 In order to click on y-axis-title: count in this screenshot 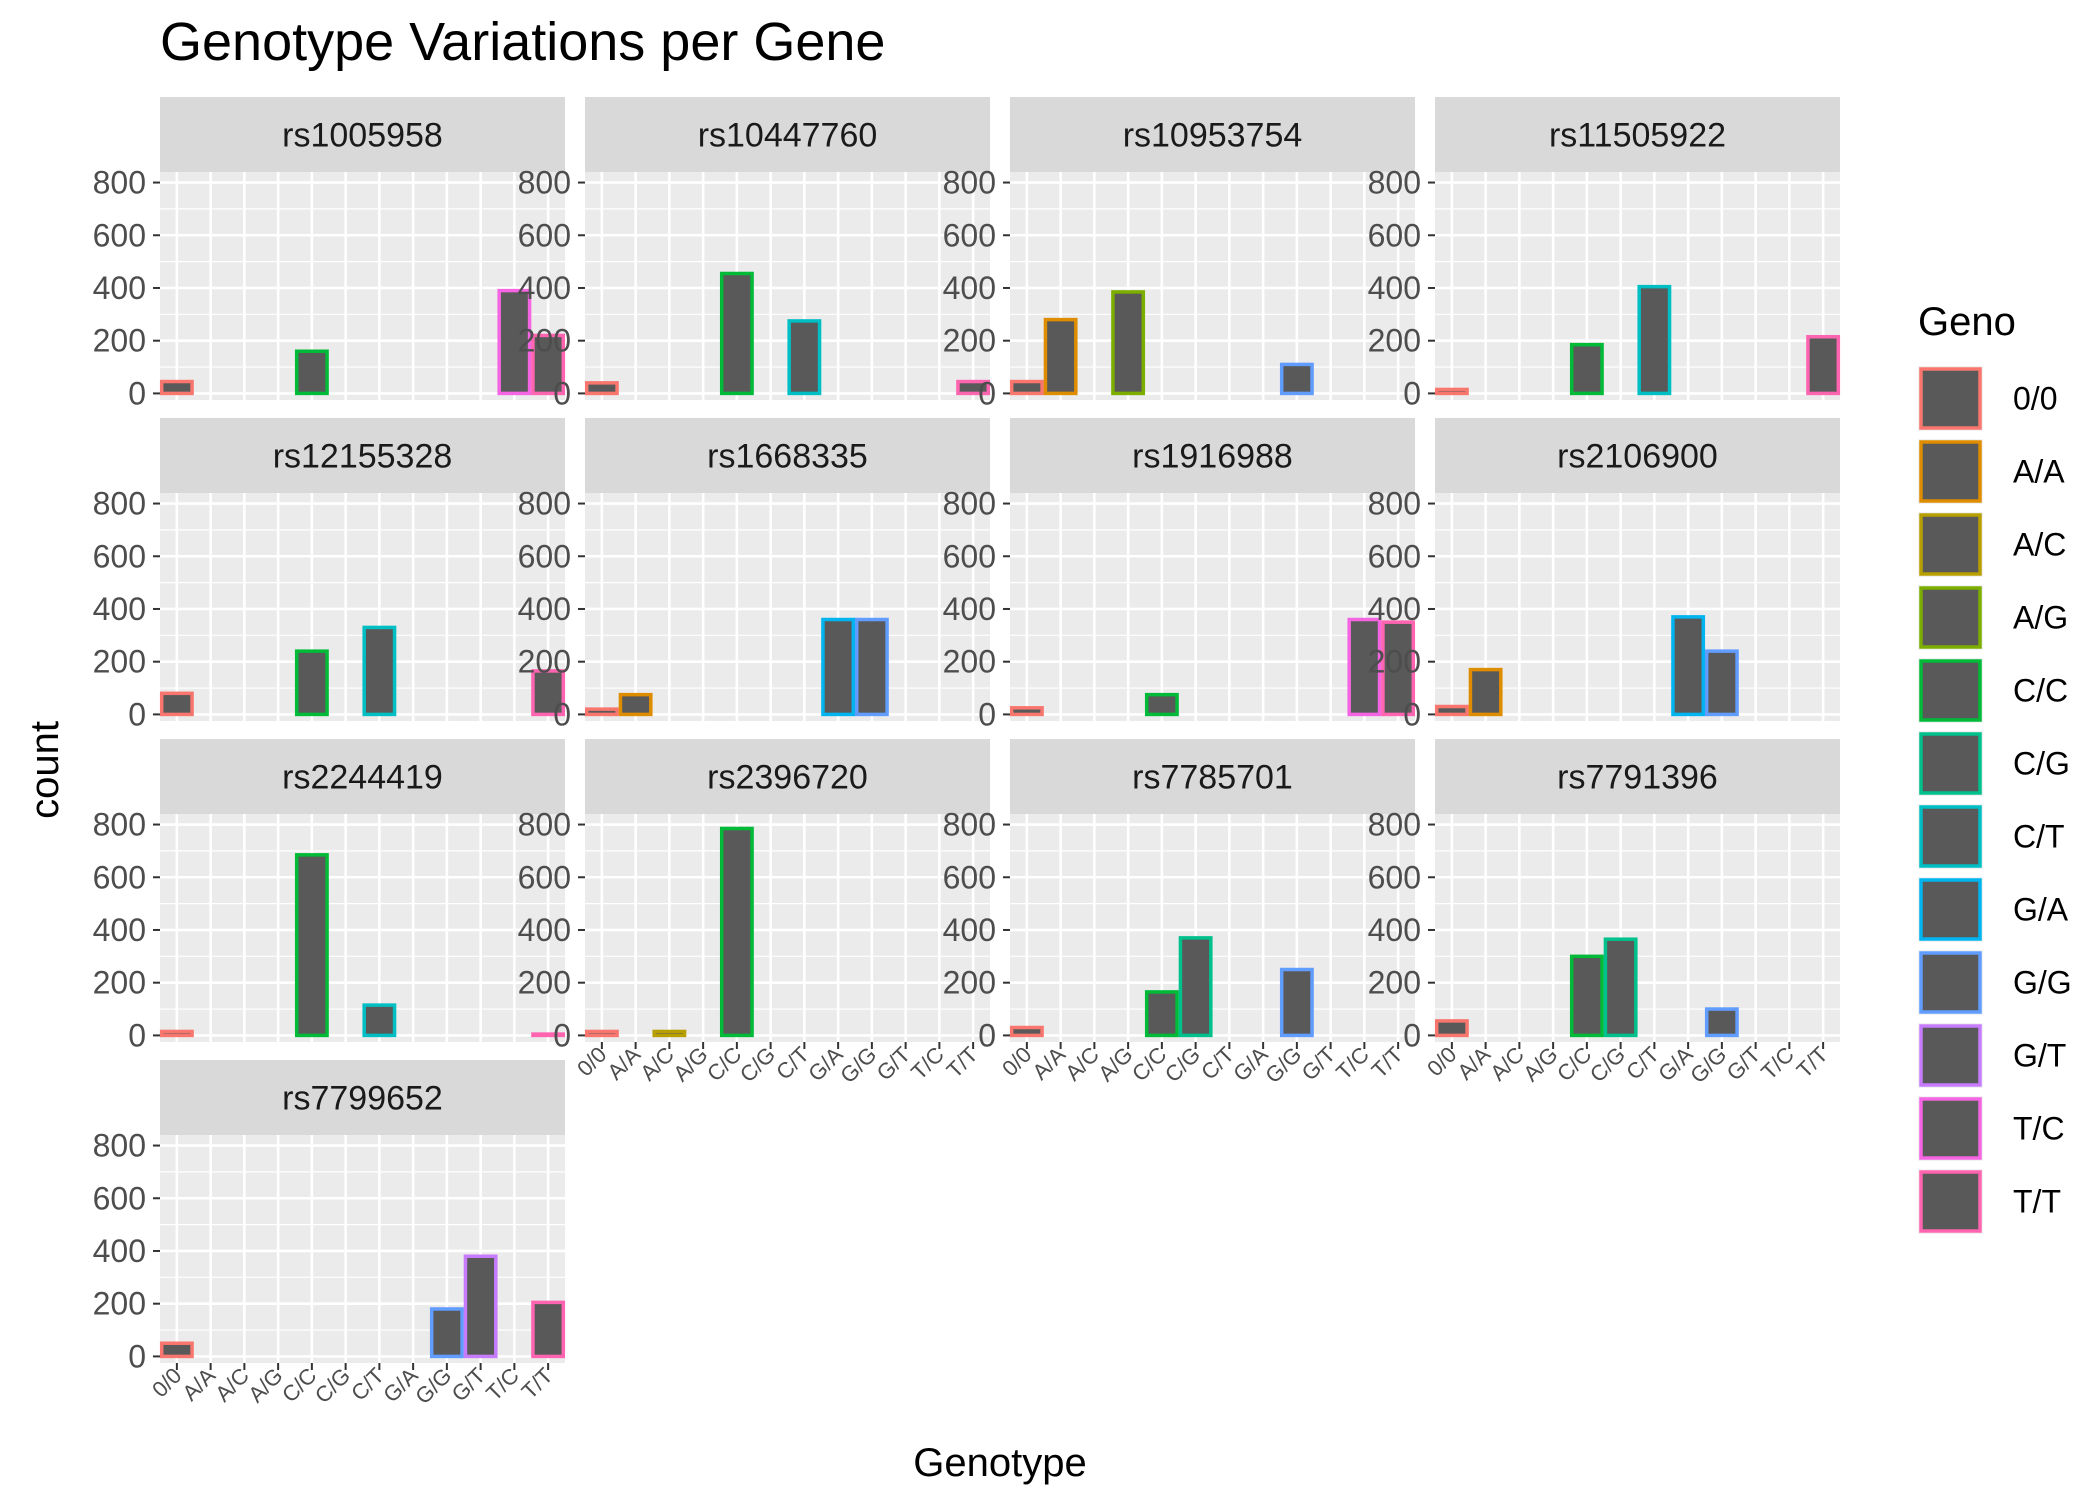, I will do `click(45, 770)`.